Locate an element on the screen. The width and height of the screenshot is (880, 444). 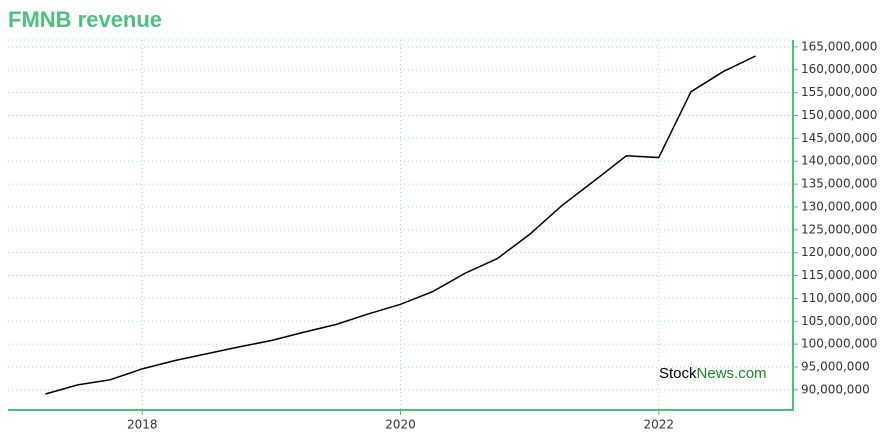
y-tick-label: 90,000,000 is located at coordinates (835, 389).